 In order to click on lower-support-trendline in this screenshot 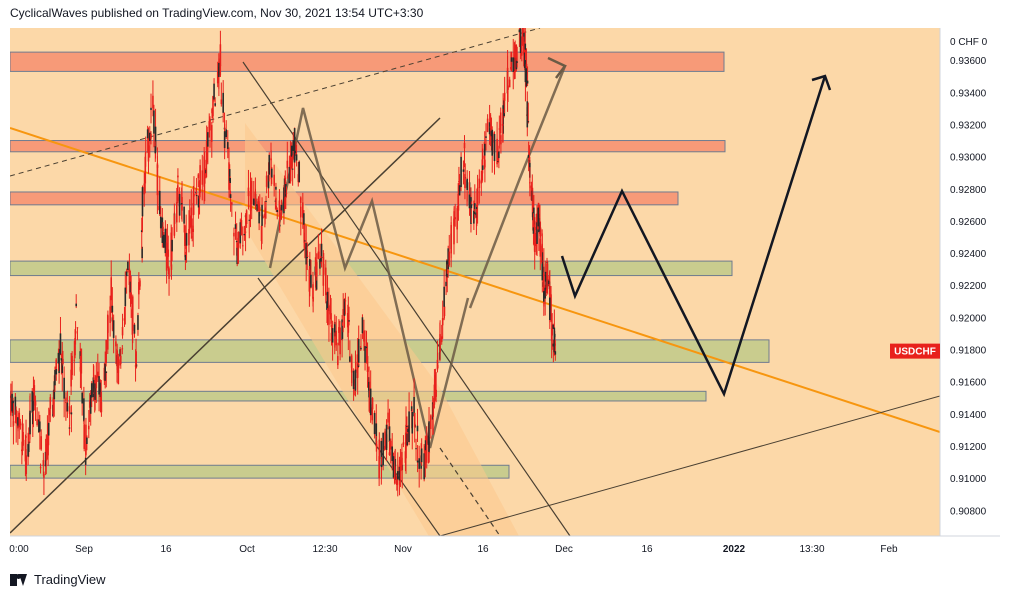, I will do `click(689, 465)`.